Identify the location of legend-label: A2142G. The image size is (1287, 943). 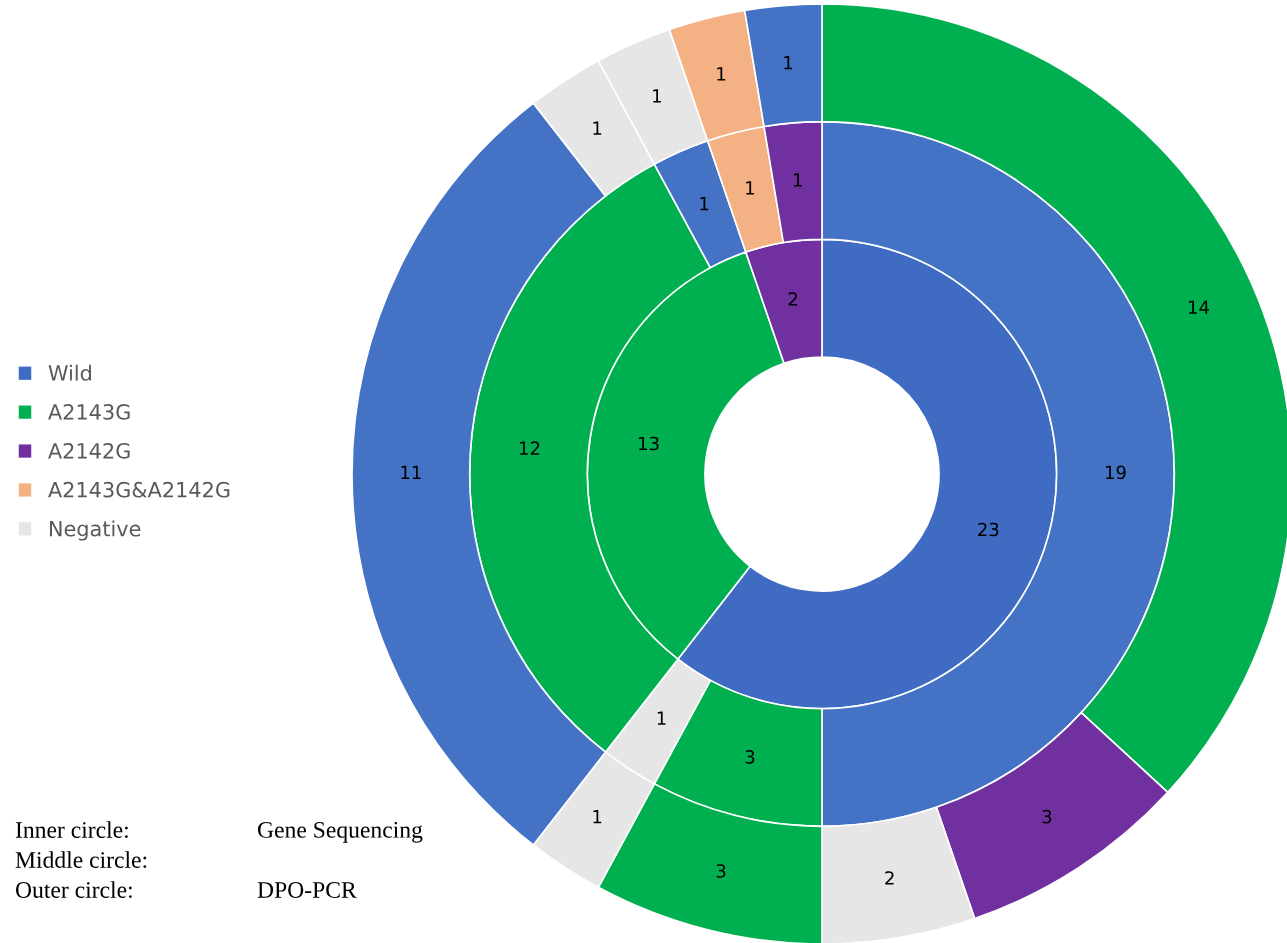
(89, 450).